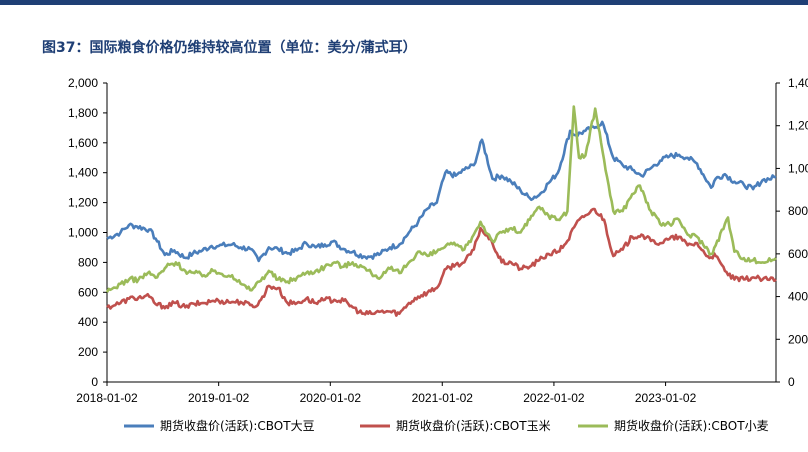 The image size is (808, 452). Describe the element at coordinates (219, 398) in the screenshot. I see `x-tick-label: 2019-01-02` at that location.